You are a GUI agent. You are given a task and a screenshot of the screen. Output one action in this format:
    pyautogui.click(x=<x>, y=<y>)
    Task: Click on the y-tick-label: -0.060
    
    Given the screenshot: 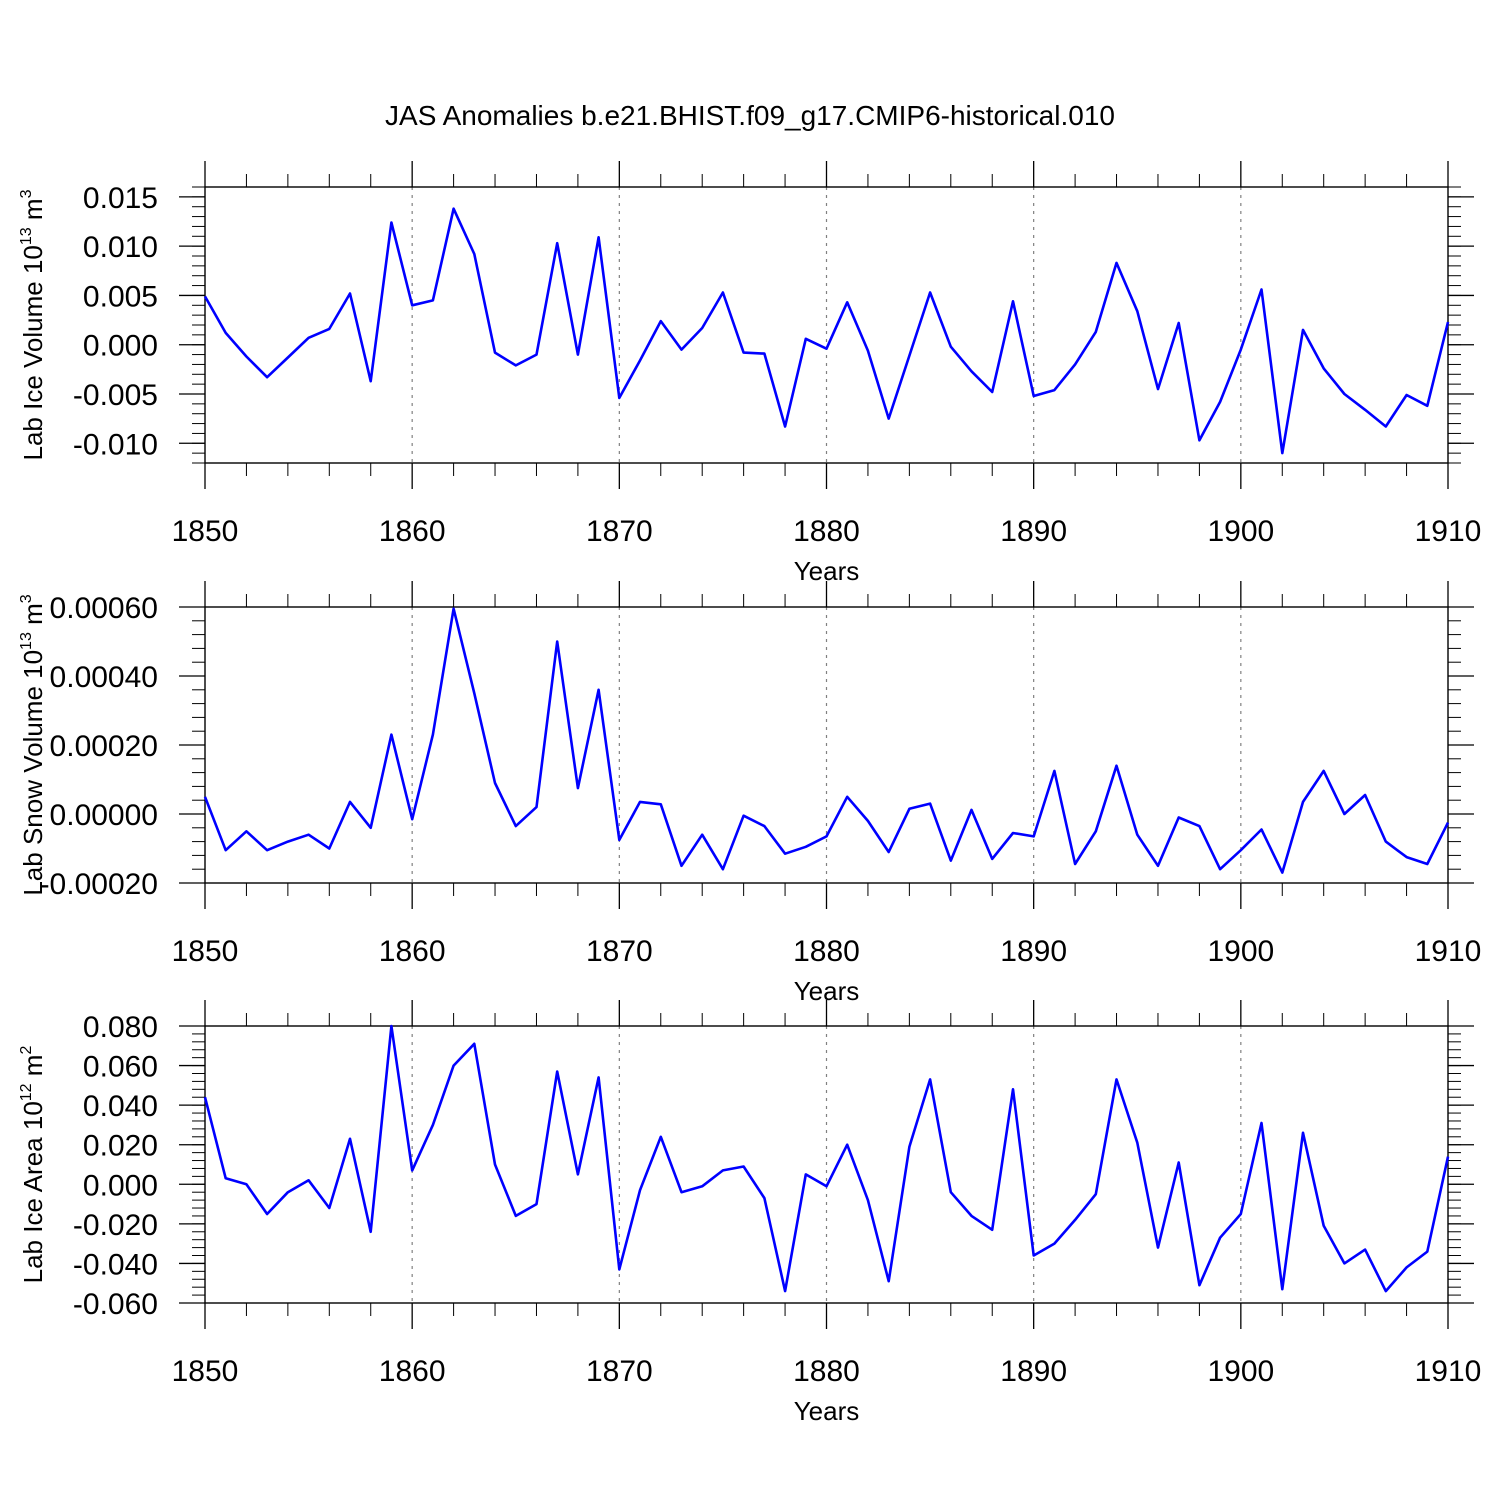 What is the action you would take?
    pyautogui.click(x=115, y=1304)
    